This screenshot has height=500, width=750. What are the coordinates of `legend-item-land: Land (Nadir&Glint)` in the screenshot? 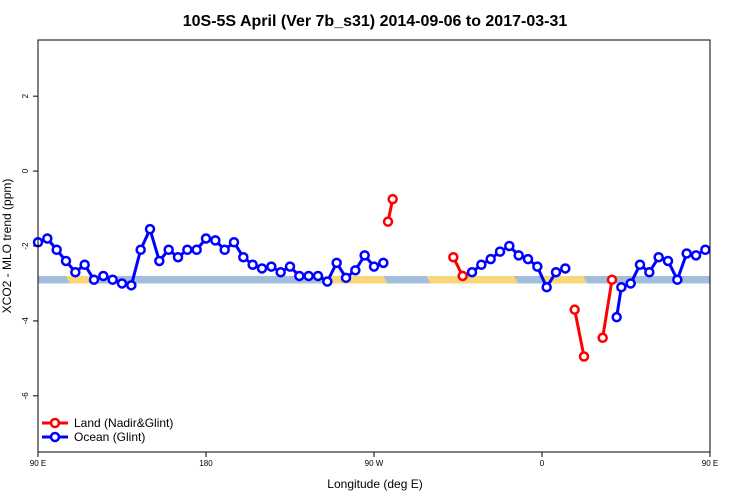 It's located at (107, 423).